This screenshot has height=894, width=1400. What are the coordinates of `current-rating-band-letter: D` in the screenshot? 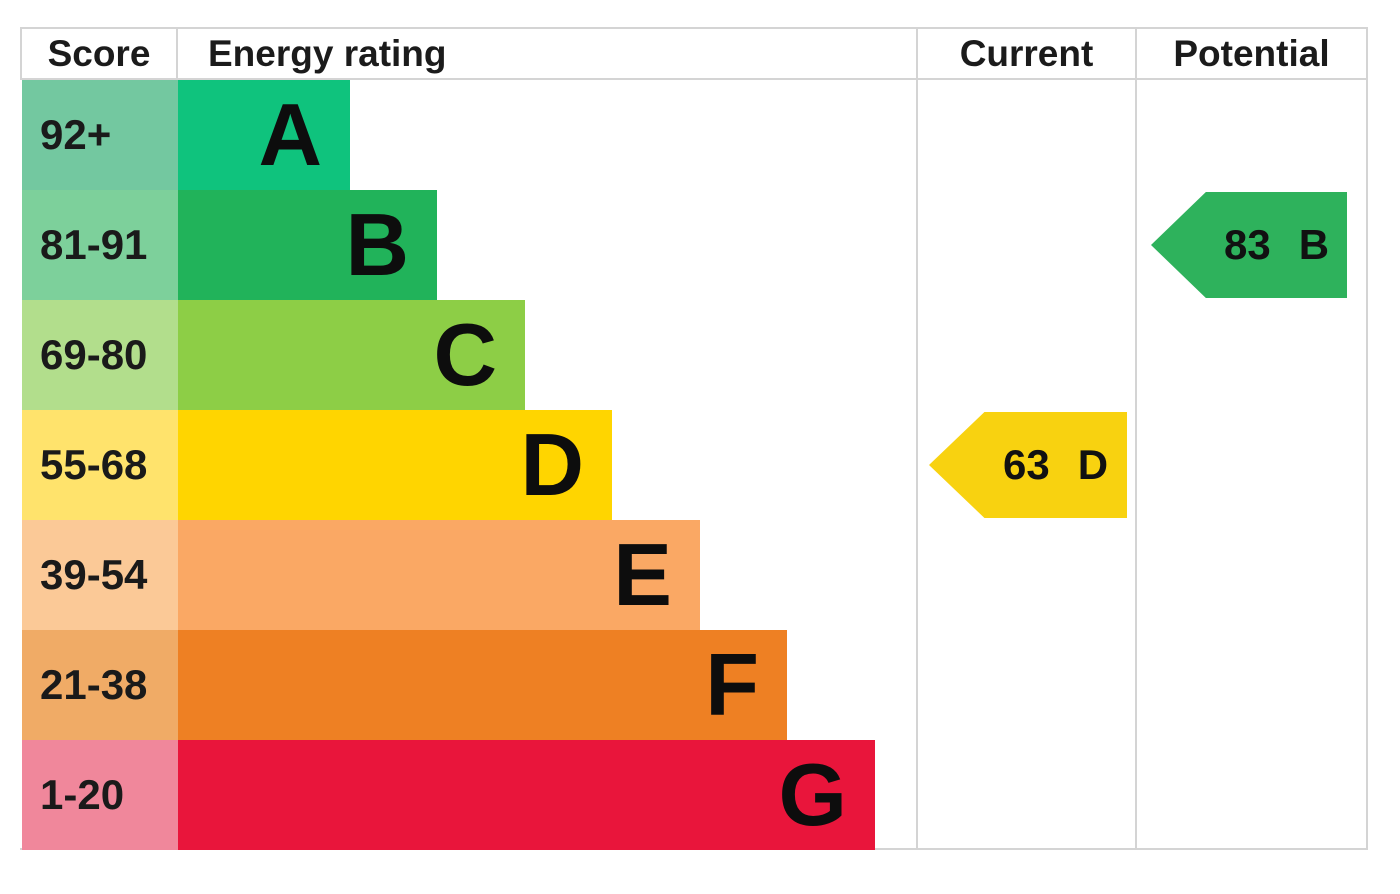 It's located at (1093, 464).